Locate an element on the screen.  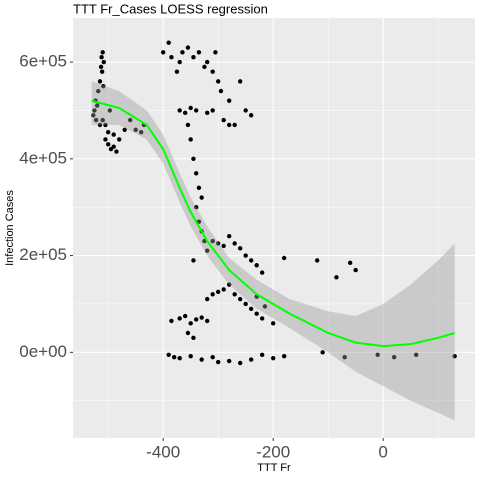
y-axis-label: Infection Cases is located at coordinates (10, 228).